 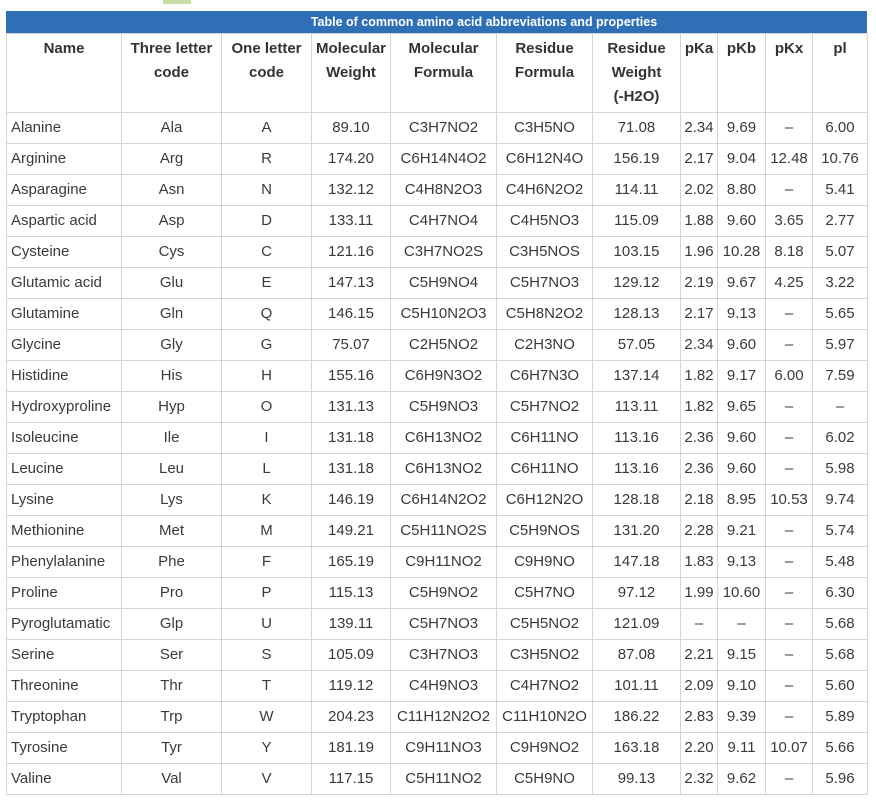 I want to click on cell-three-letter-code: Tyr, so click(x=171, y=748).